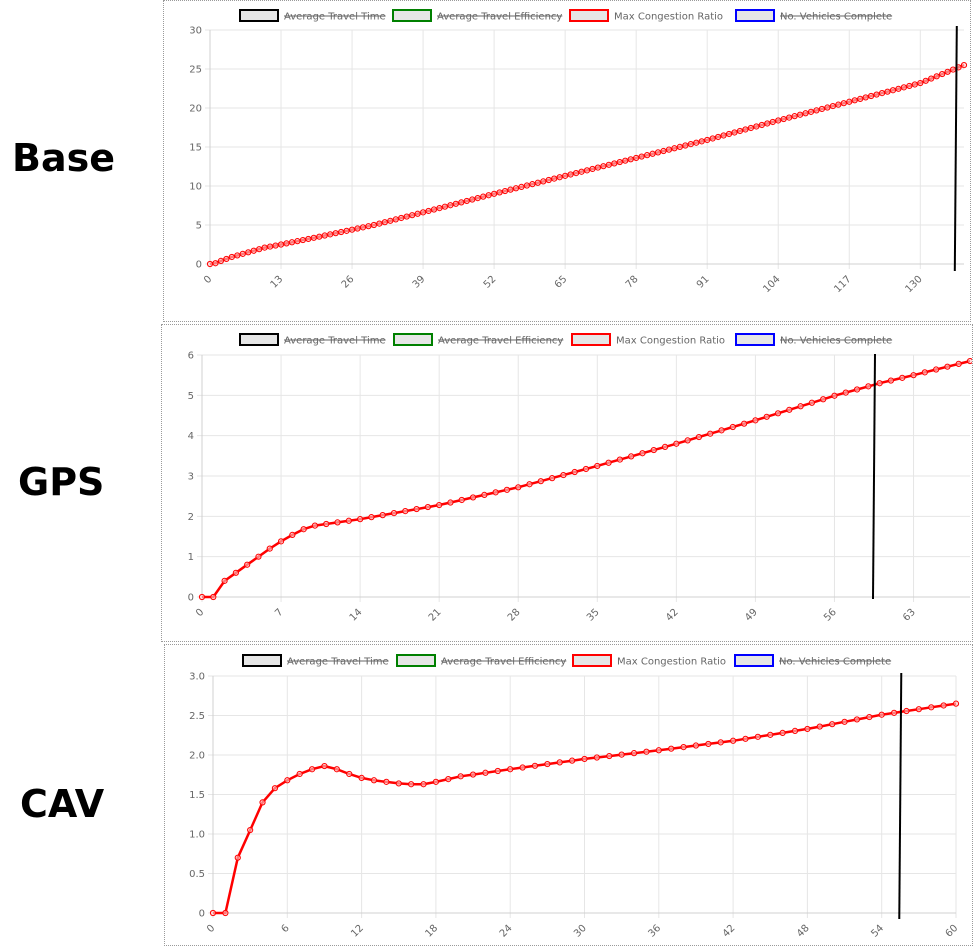 The height and width of the screenshot is (946, 975). I want to click on legend-item-label: No. Vehicles Complete, so click(836, 17).